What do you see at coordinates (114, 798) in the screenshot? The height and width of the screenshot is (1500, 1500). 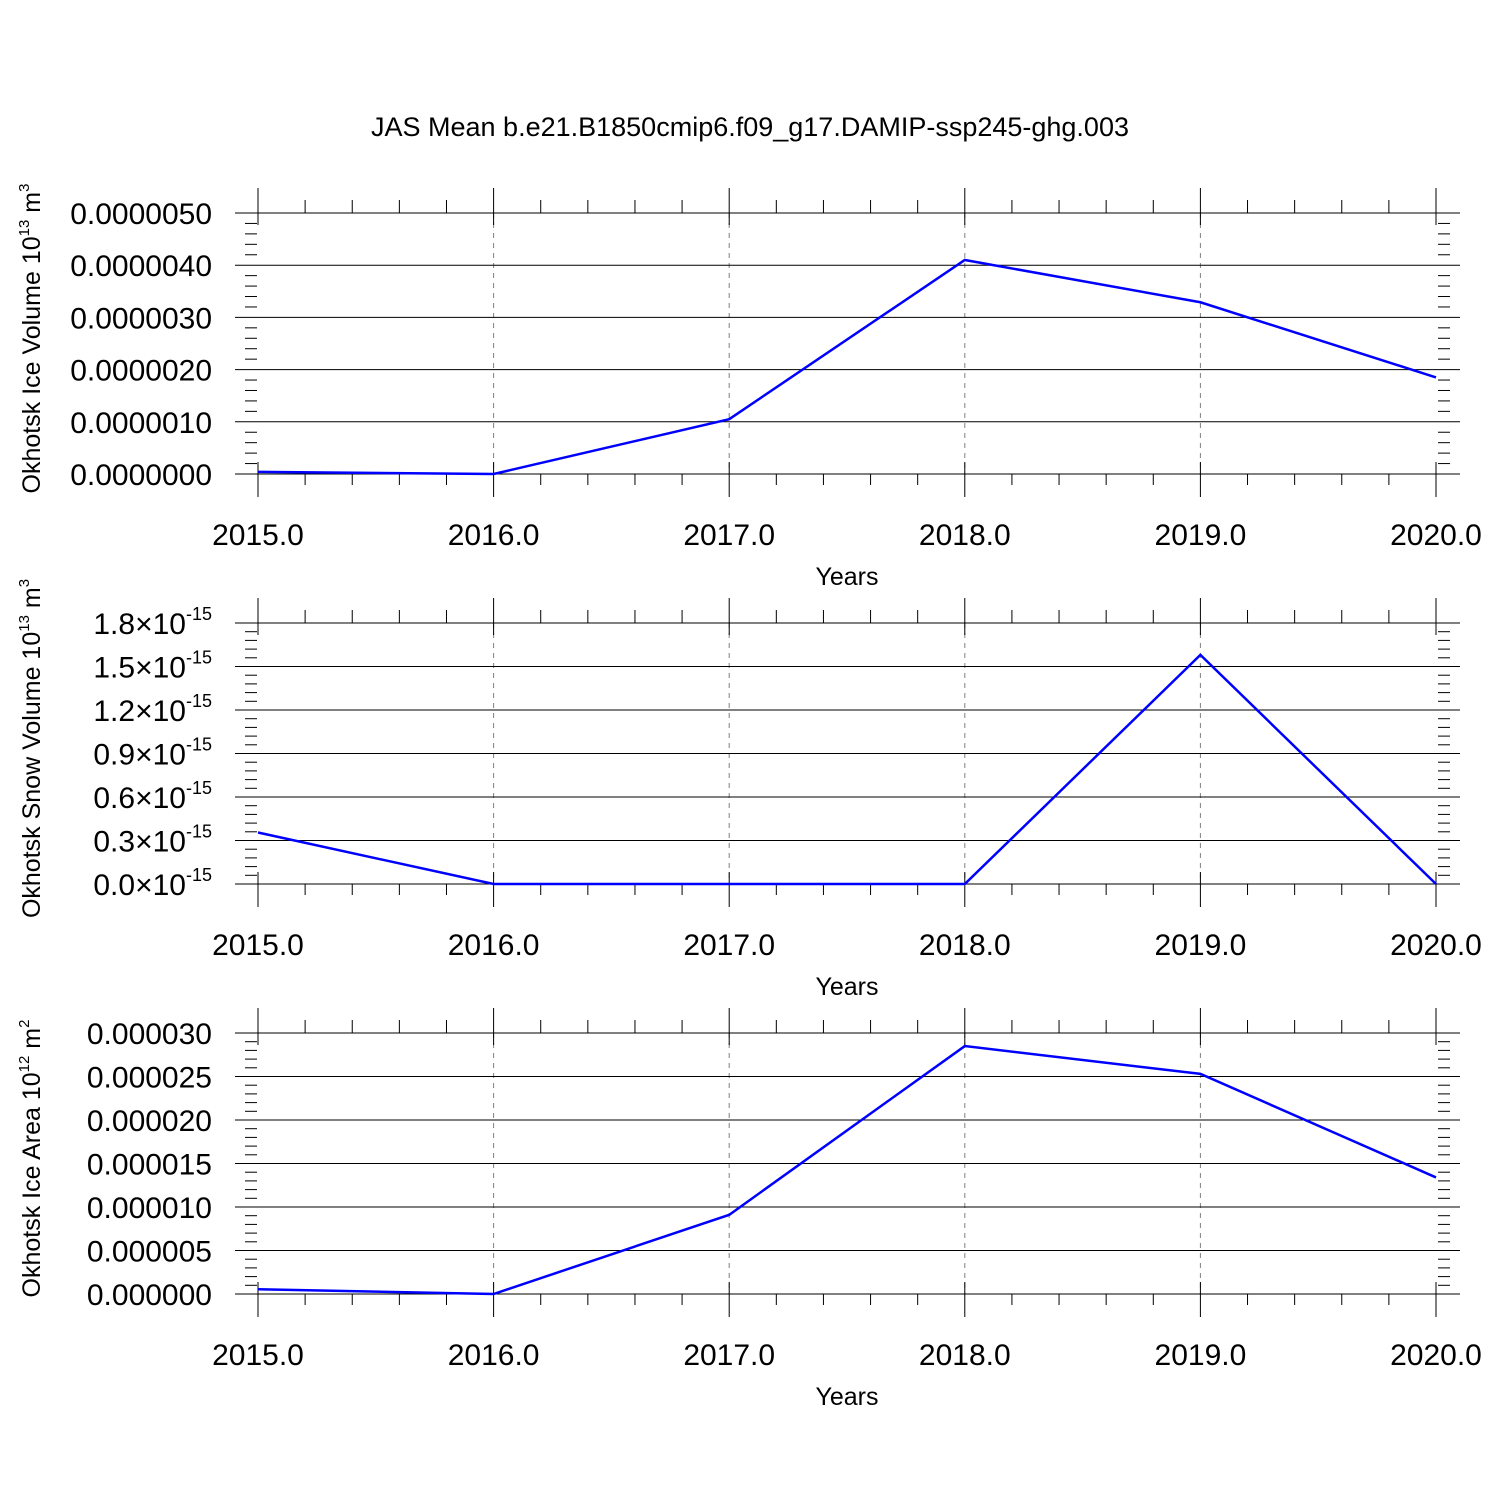 I see `y-tick-mantissa: 0.6` at bounding box center [114, 798].